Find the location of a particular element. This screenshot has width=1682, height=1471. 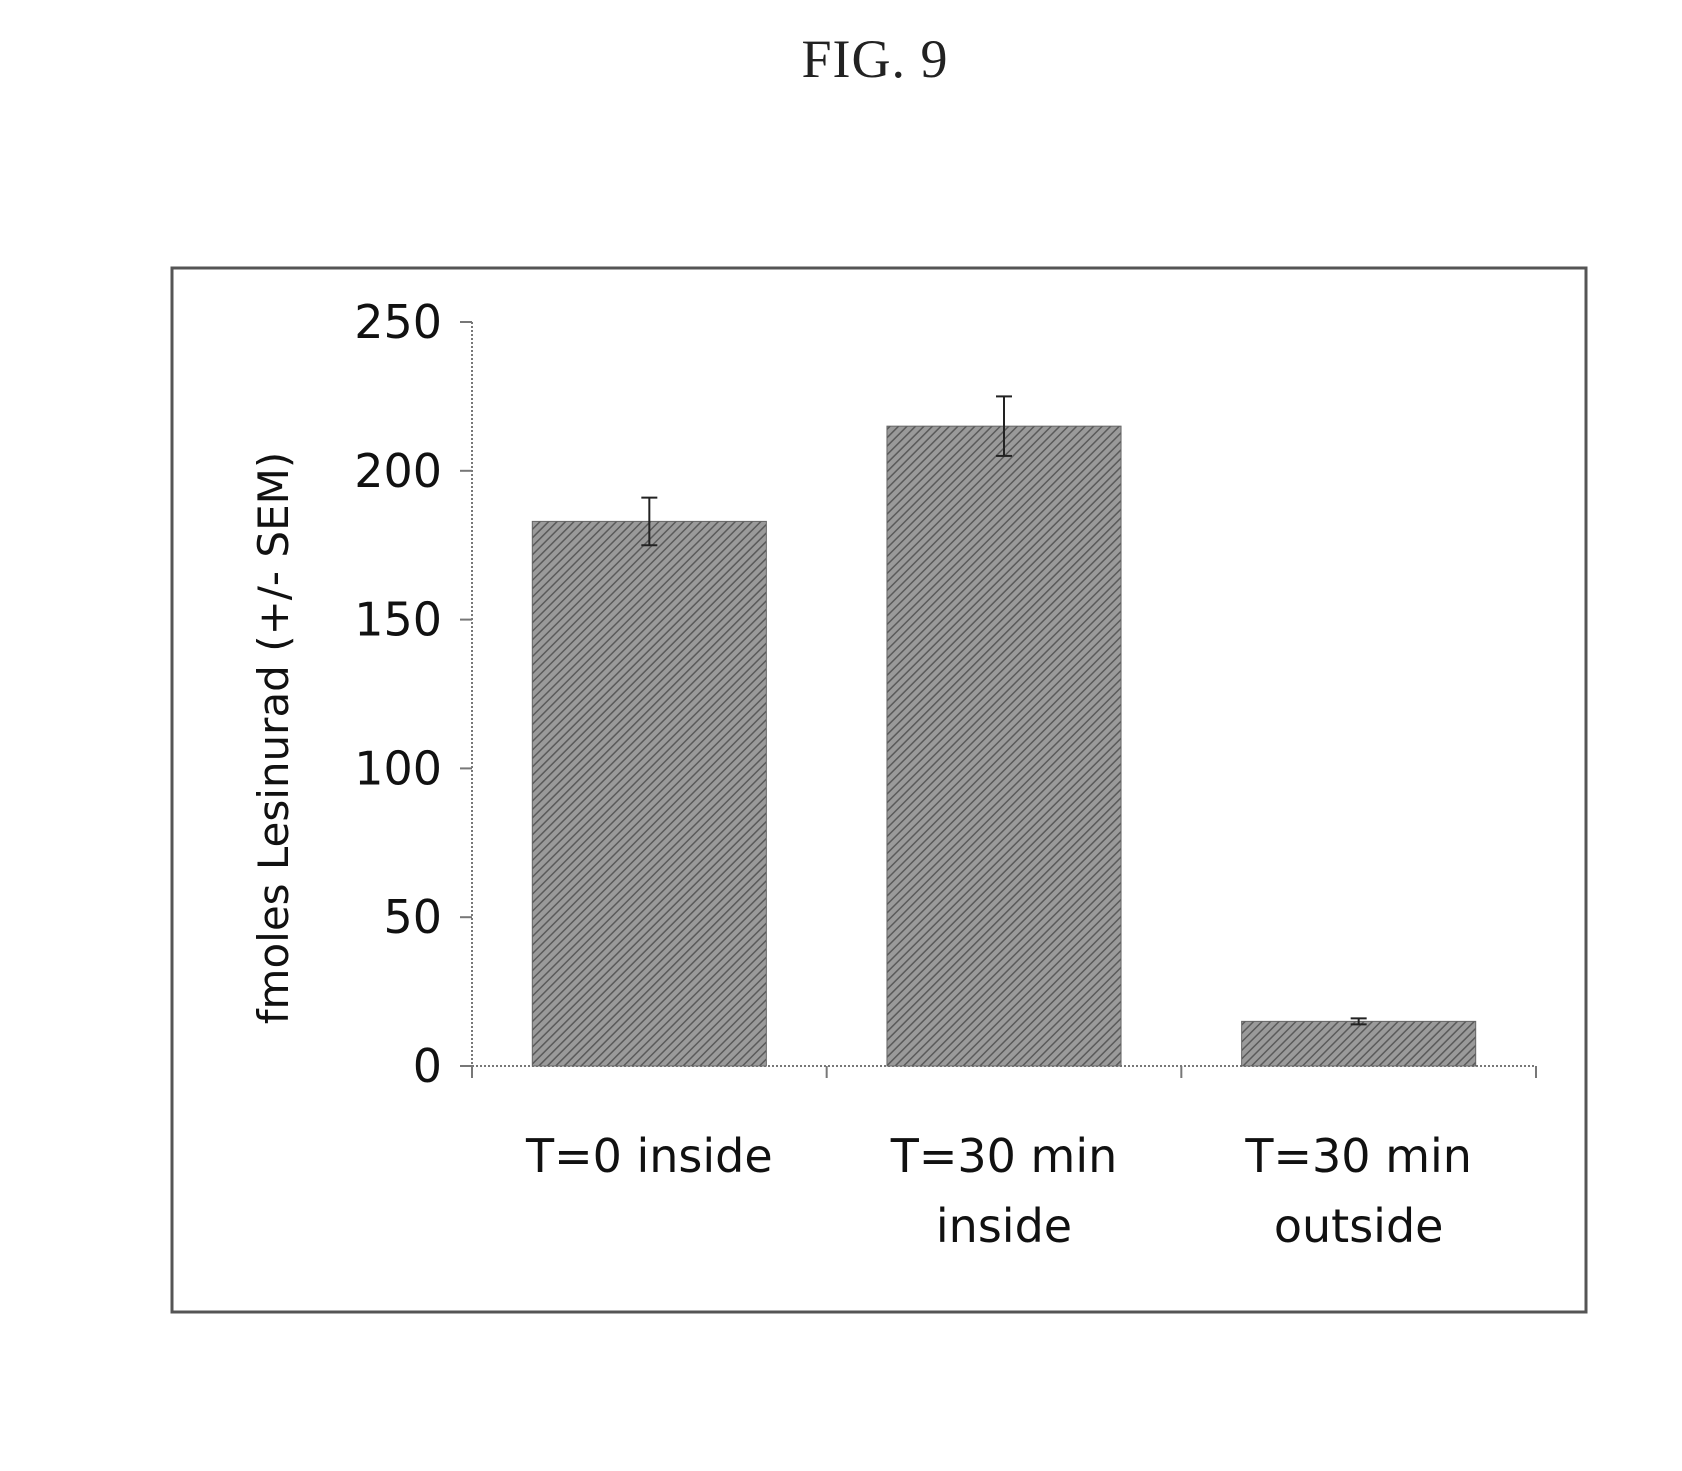

y-tick-label: 150 is located at coordinates (398, 620).